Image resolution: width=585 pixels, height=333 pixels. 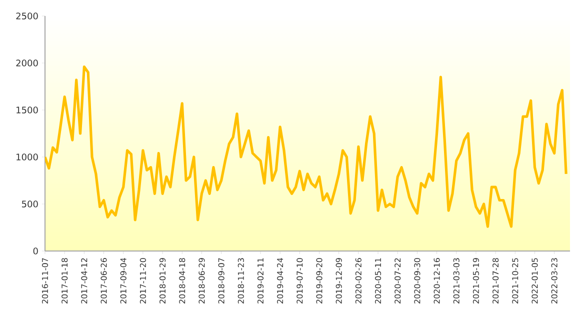 I want to click on x-tick-label: 2017-04-12, so click(x=84, y=281).